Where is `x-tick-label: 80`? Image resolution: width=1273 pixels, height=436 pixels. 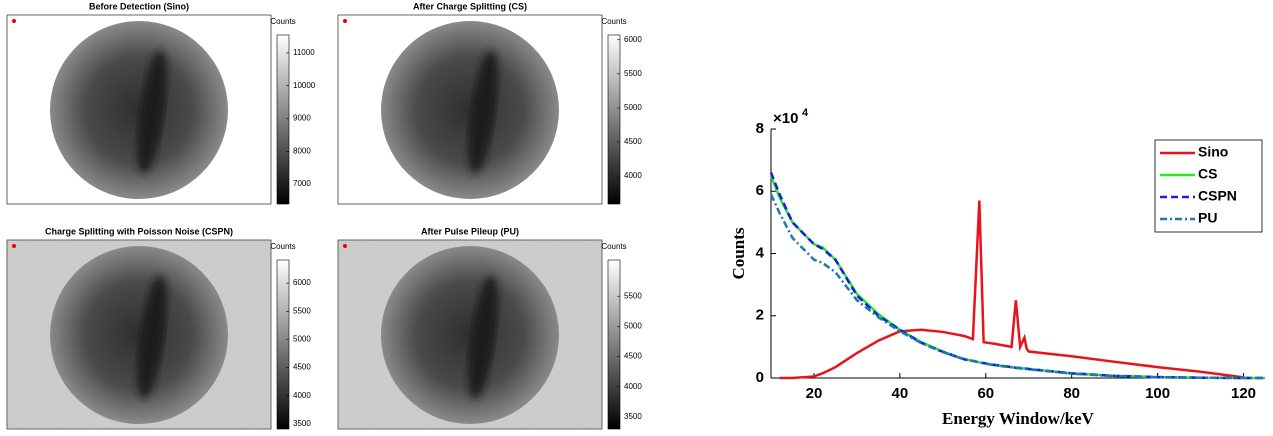
x-tick-label: 80 is located at coordinates (1071, 393).